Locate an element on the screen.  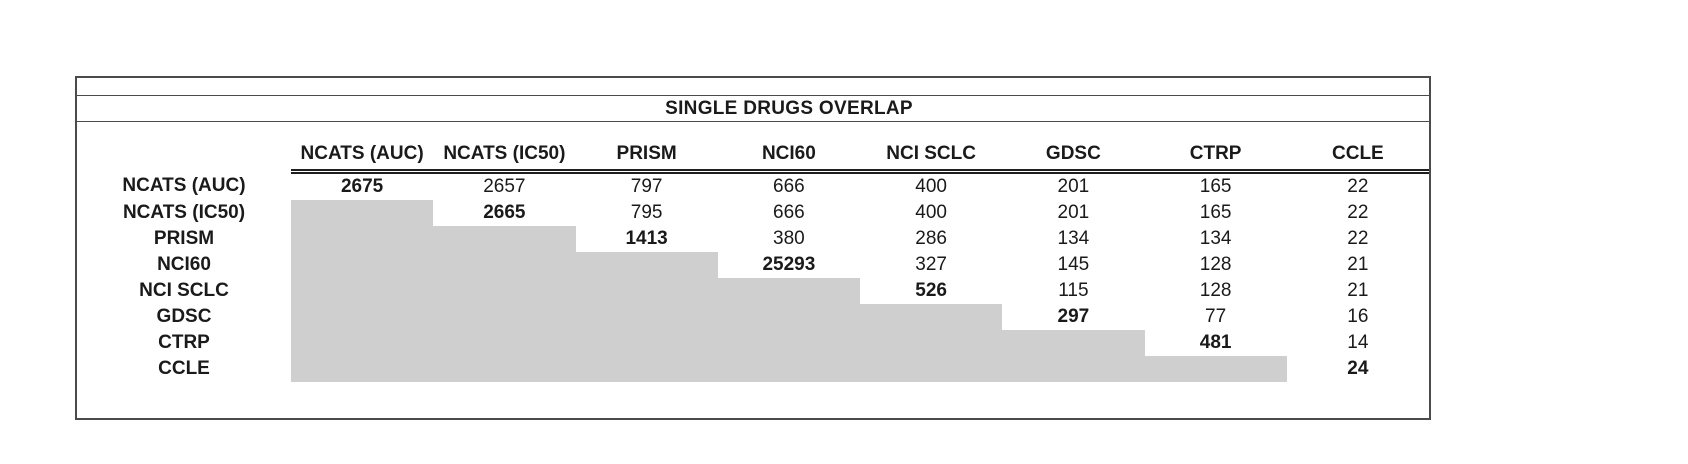
matrix-row: CCLE 24 is located at coordinates (753, 369).